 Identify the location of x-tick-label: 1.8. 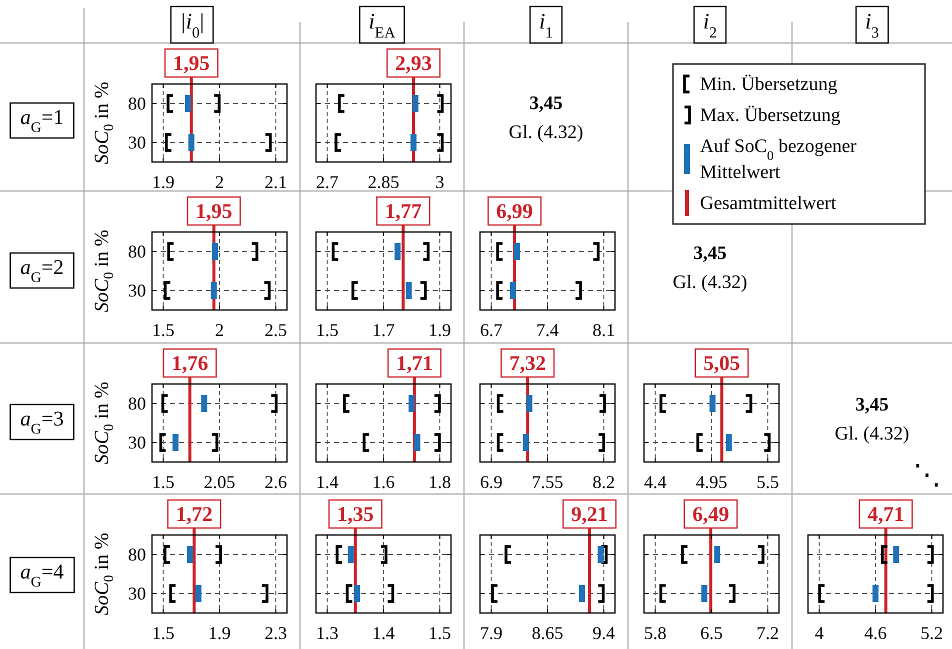
(439, 482).